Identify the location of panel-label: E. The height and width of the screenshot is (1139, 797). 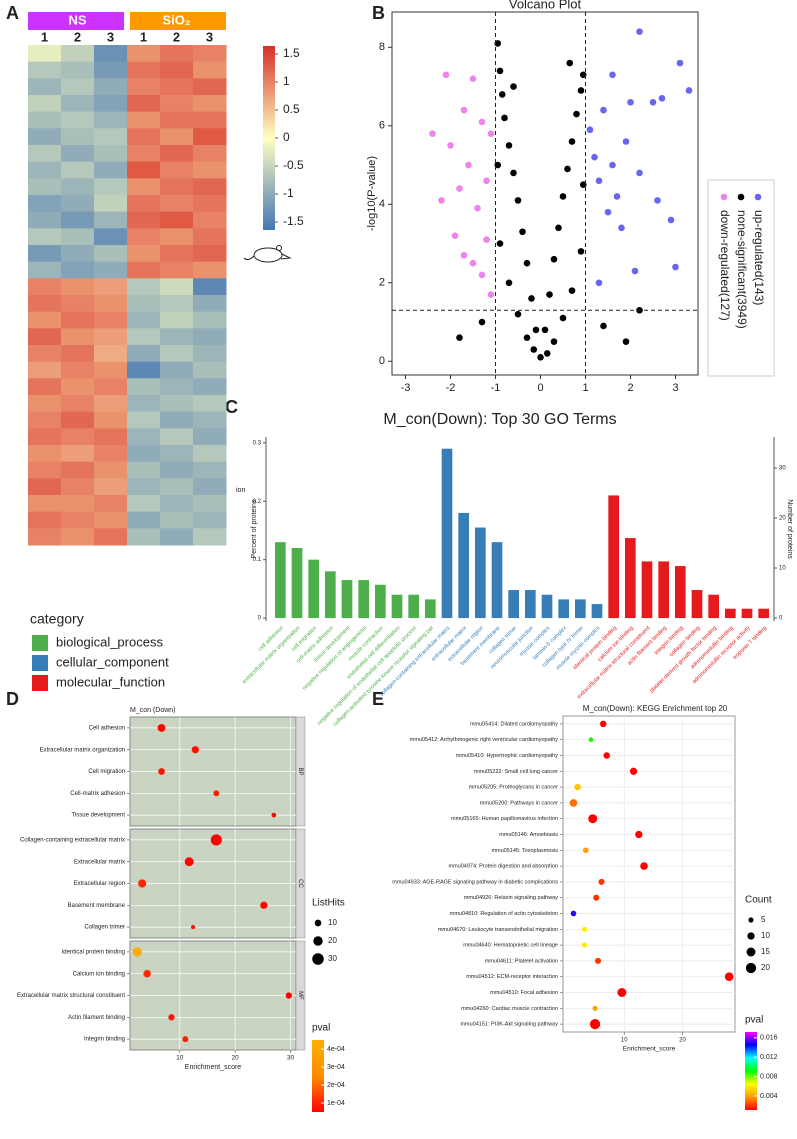
(378, 699).